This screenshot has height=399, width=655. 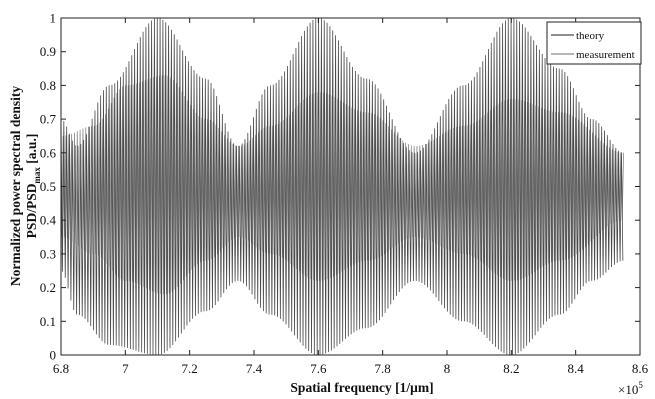 I want to click on y-tick-label-8: 0.8, so click(x=48, y=85).